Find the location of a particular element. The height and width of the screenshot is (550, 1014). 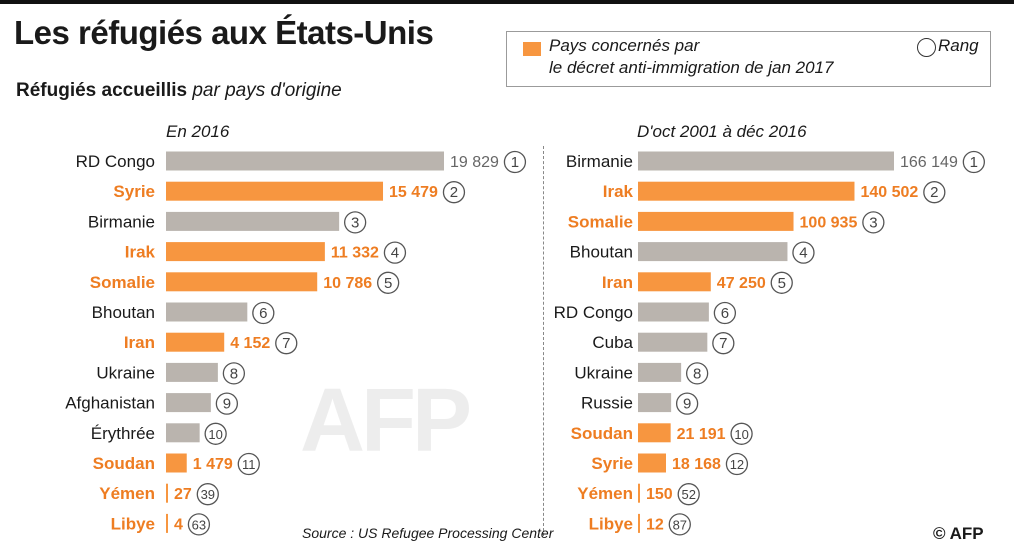

copyright-afp: © AFP is located at coordinates (958, 533).